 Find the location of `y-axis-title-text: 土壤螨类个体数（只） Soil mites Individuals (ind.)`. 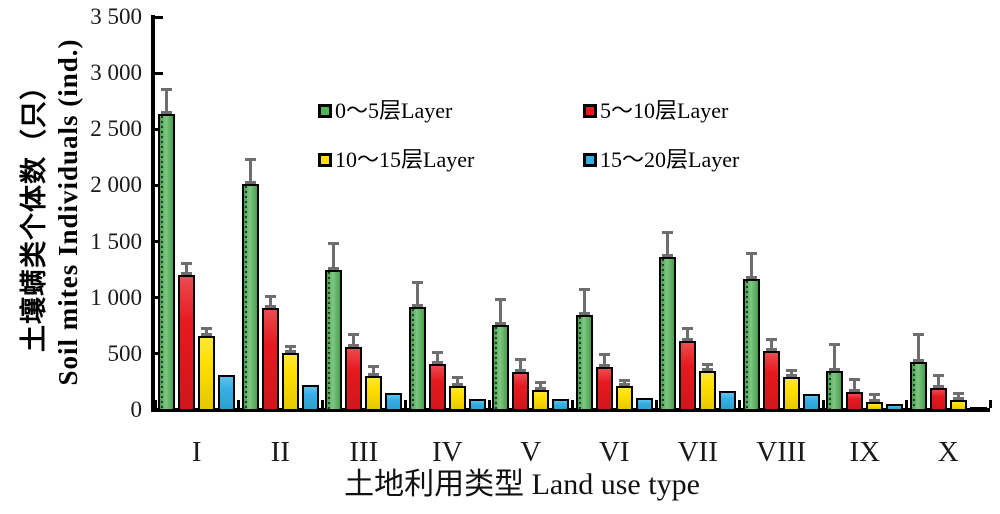

y-axis-title-text: 土壤螨类个体数（只） Soil mites Individuals (ind.) is located at coordinates (51, 211).